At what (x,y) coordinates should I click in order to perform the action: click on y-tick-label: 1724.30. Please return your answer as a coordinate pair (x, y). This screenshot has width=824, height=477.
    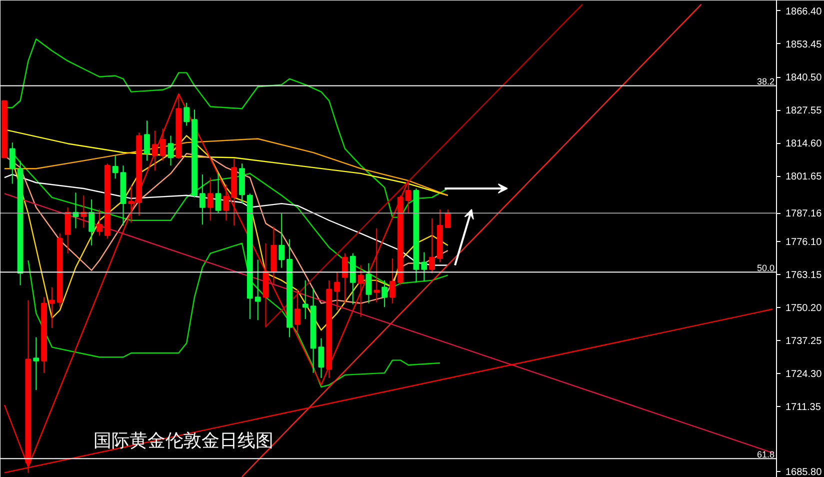
    Looking at the image, I should click on (804, 374).